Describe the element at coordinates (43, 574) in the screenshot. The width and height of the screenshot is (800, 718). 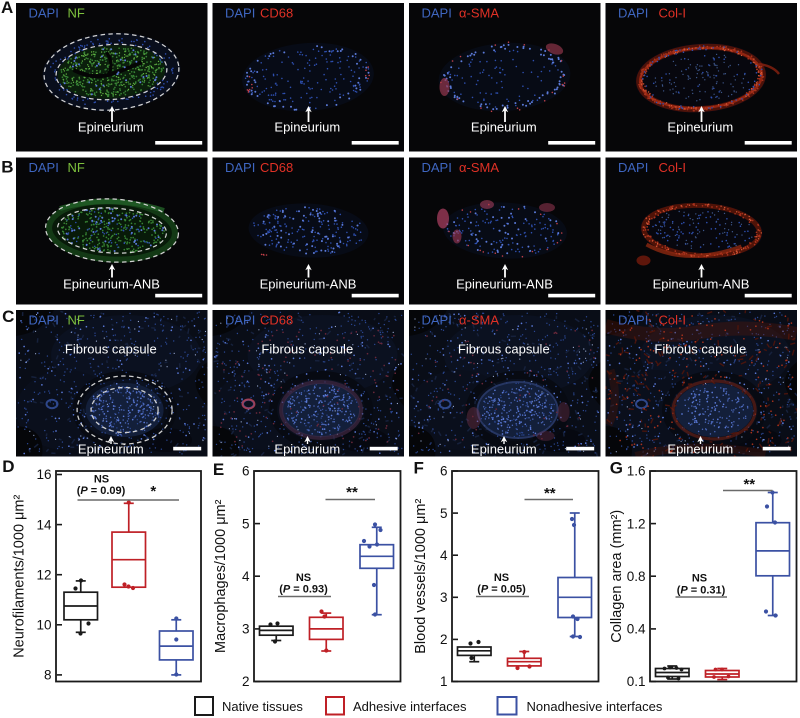
I see `svg-text: 12` at that location.